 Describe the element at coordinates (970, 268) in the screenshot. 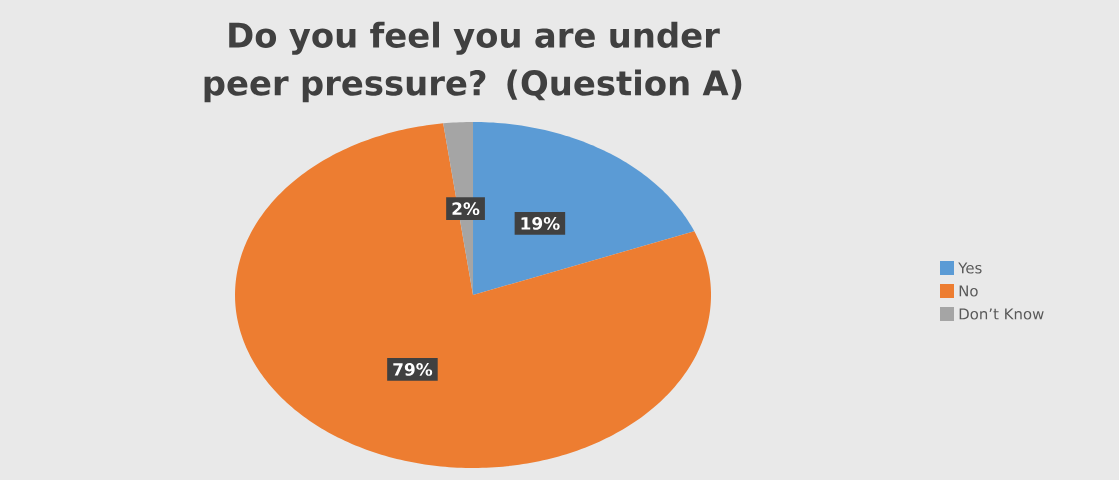

I see `legend-label: Yes` at that location.